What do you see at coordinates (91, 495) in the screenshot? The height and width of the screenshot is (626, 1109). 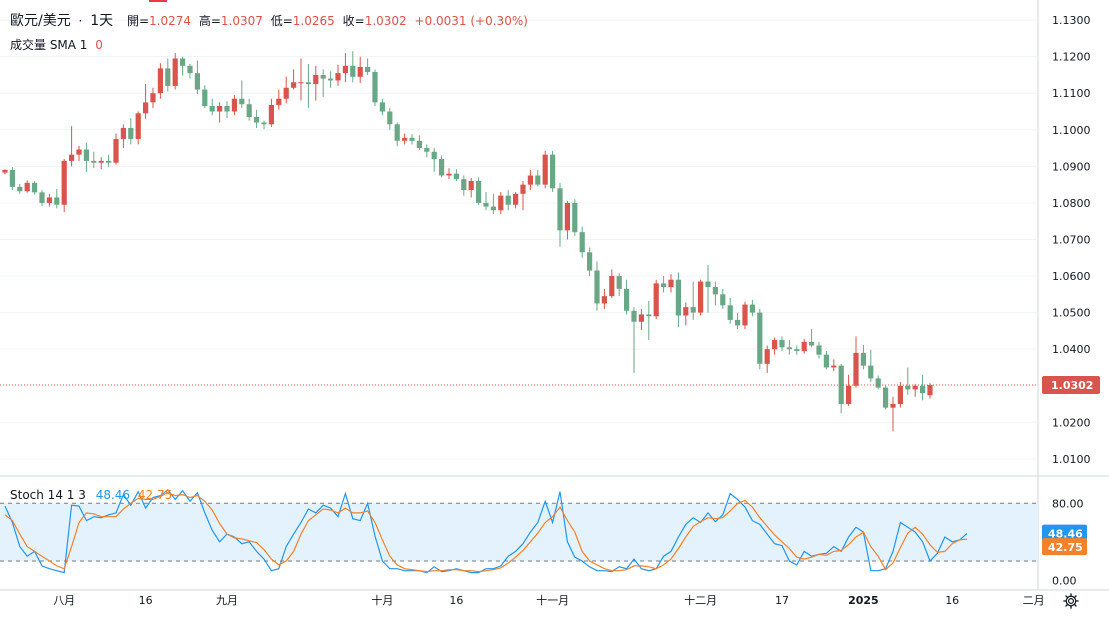 I see `stoch-legend: Stoch 14 1 3 48.46 42.75` at bounding box center [91, 495].